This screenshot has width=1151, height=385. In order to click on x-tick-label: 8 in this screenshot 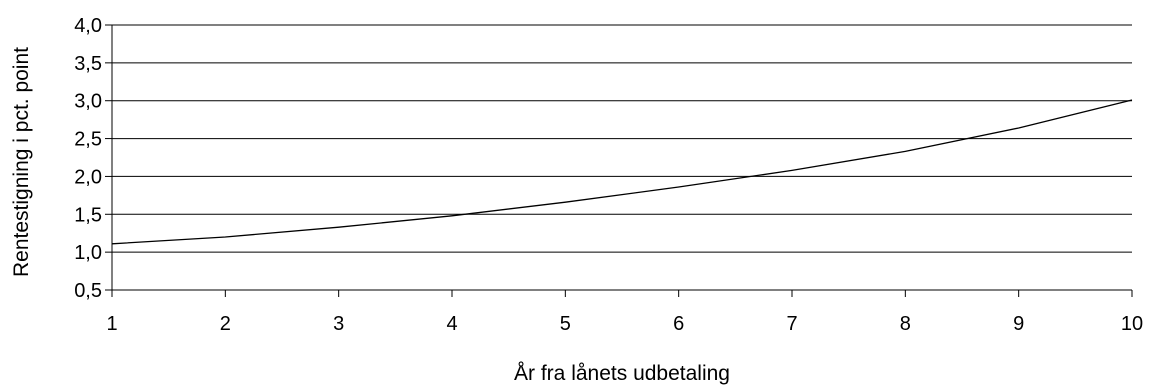, I will do `click(905, 324)`.